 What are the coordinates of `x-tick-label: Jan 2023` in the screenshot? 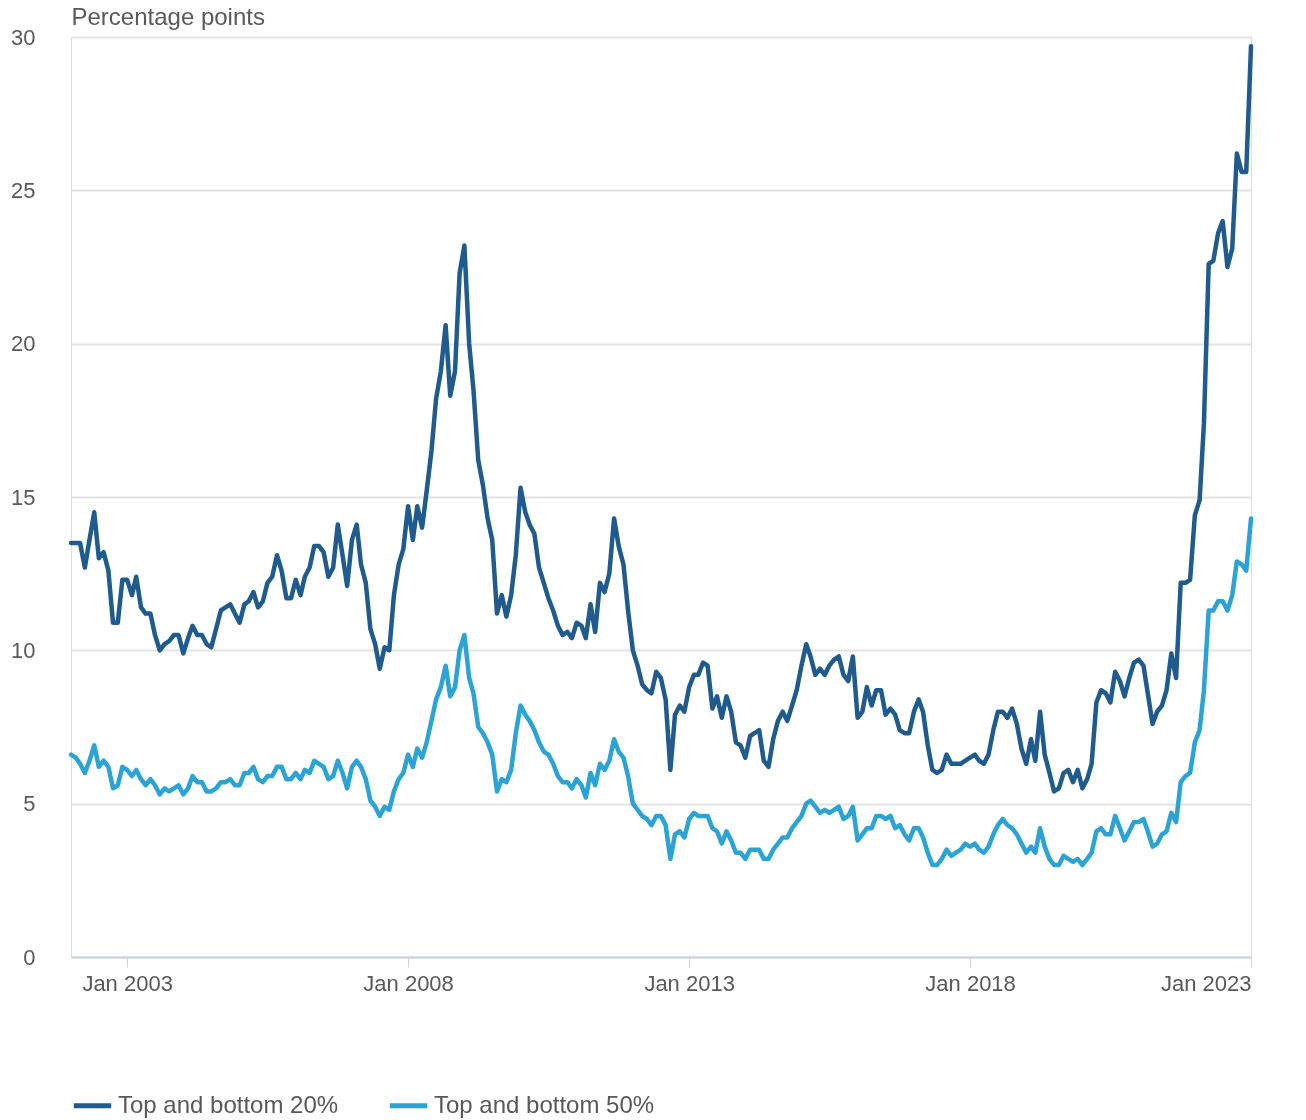 It's located at (1206, 983).